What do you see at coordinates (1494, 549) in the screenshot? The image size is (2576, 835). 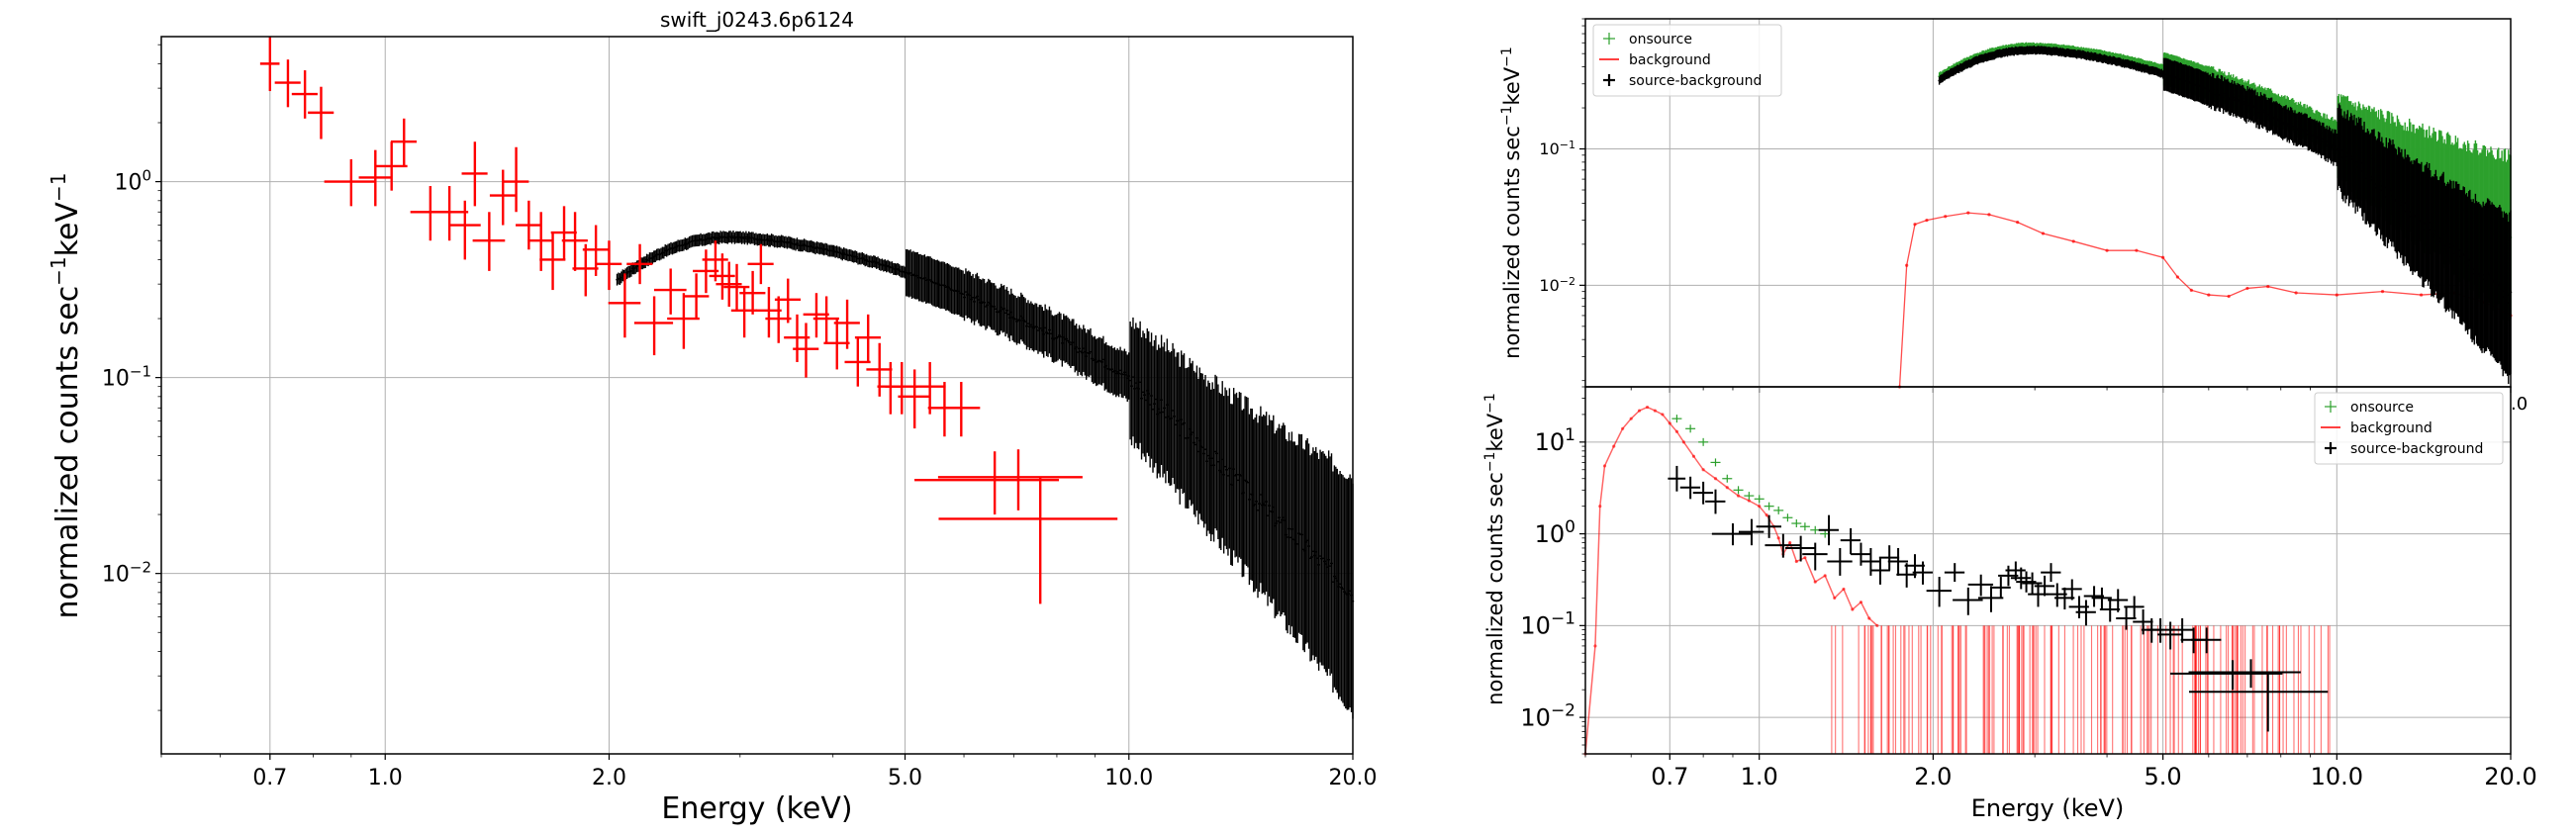 I see `bottom-right-y-axis-label: normalized counts sec−1keV−1` at bounding box center [1494, 549].